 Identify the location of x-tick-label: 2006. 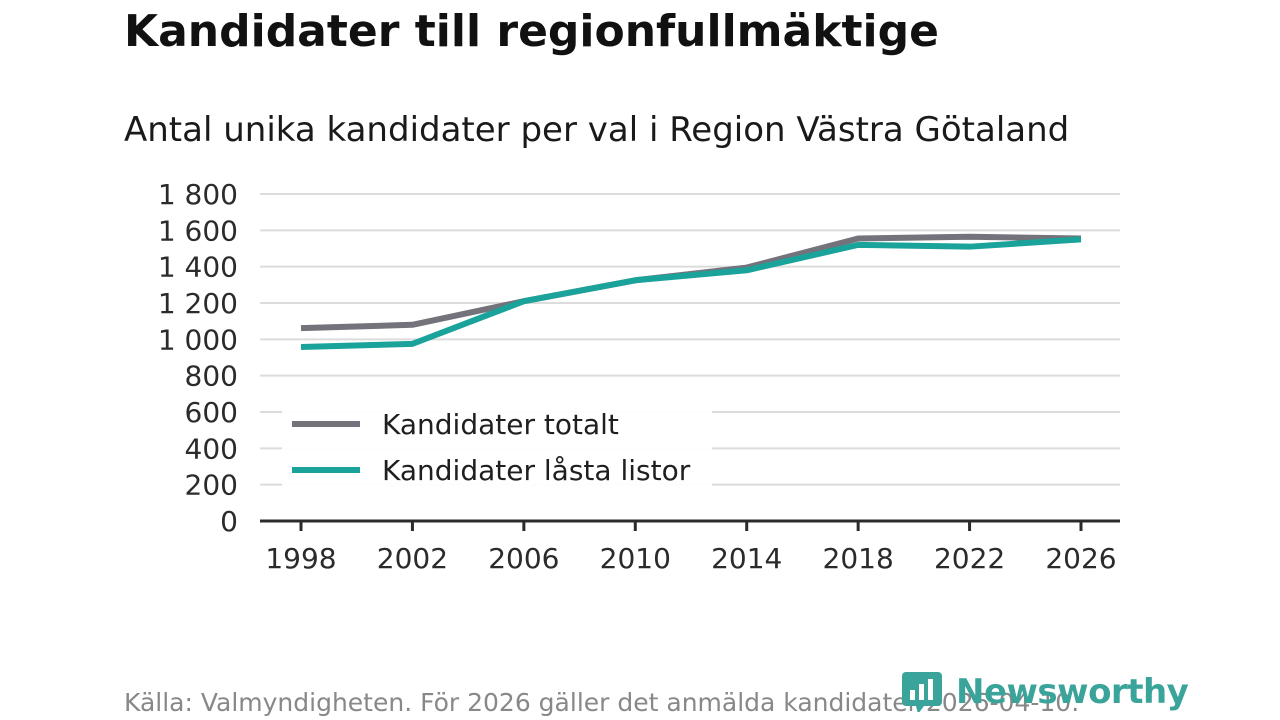
(523, 558).